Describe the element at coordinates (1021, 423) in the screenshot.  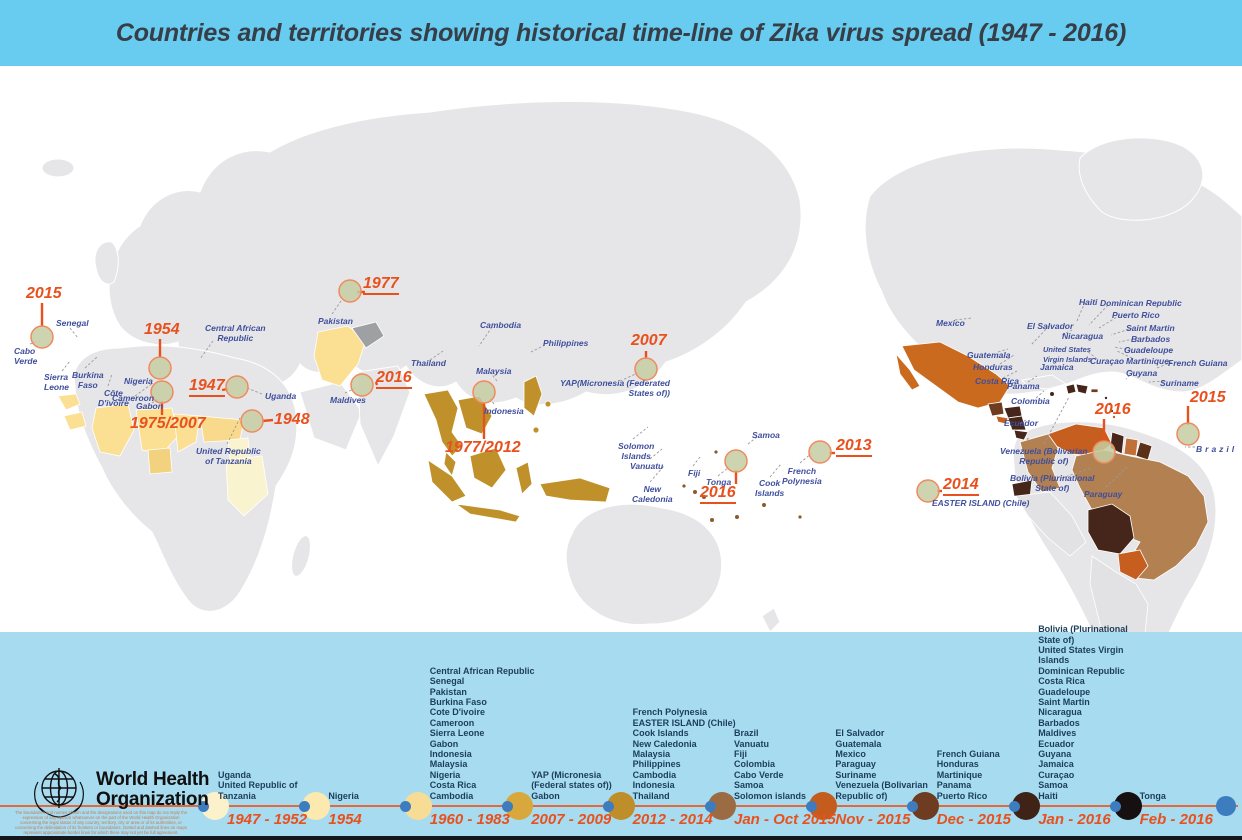
I see `map-country-label: Ecuador` at that location.